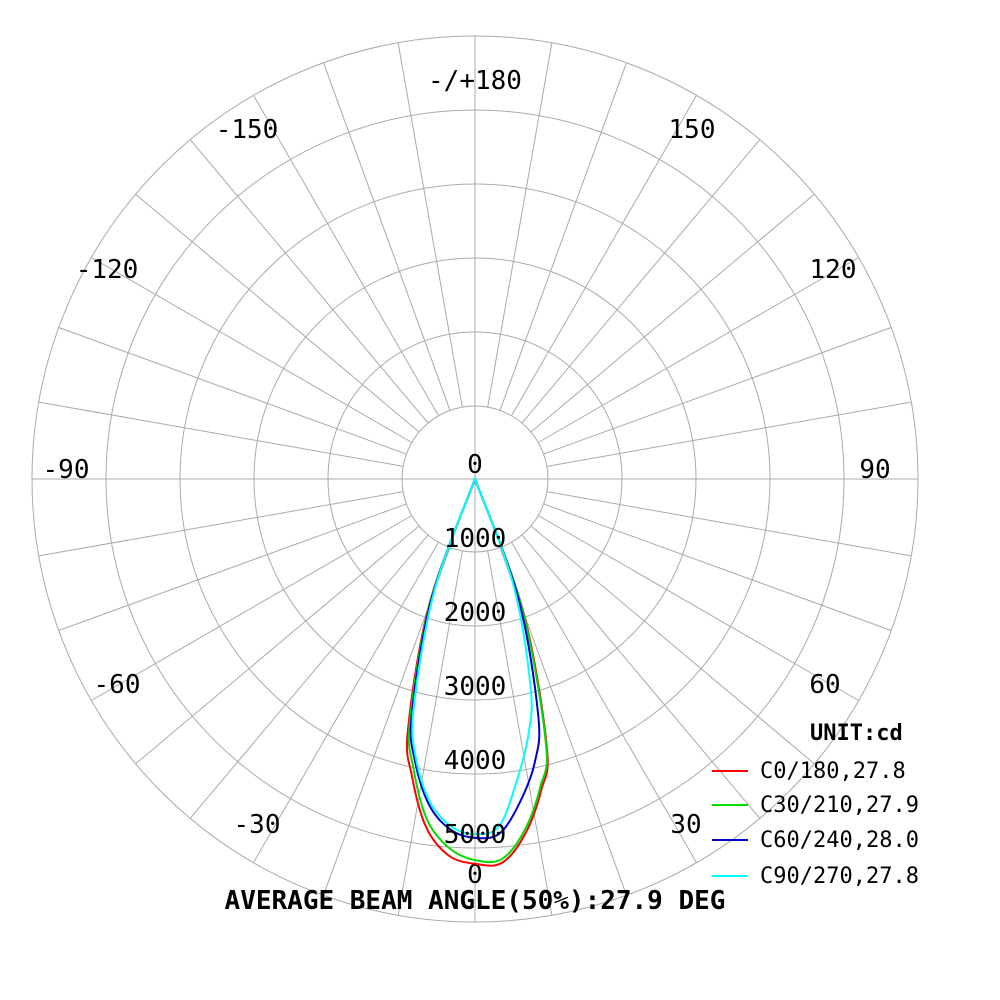 The image size is (1000, 1000). Describe the element at coordinates (475, 613) in the screenshot. I see `radial-tick-label-2000: 2000` at that location.